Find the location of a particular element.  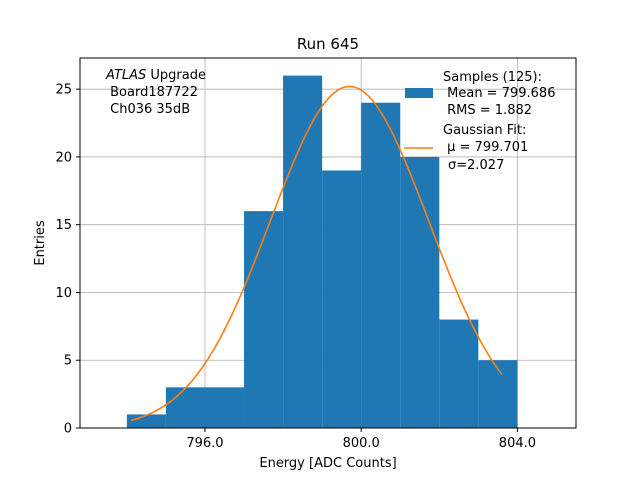

x-axis-ticks: 796.0 800.0 804.0 is located at coordinates (361, 439).